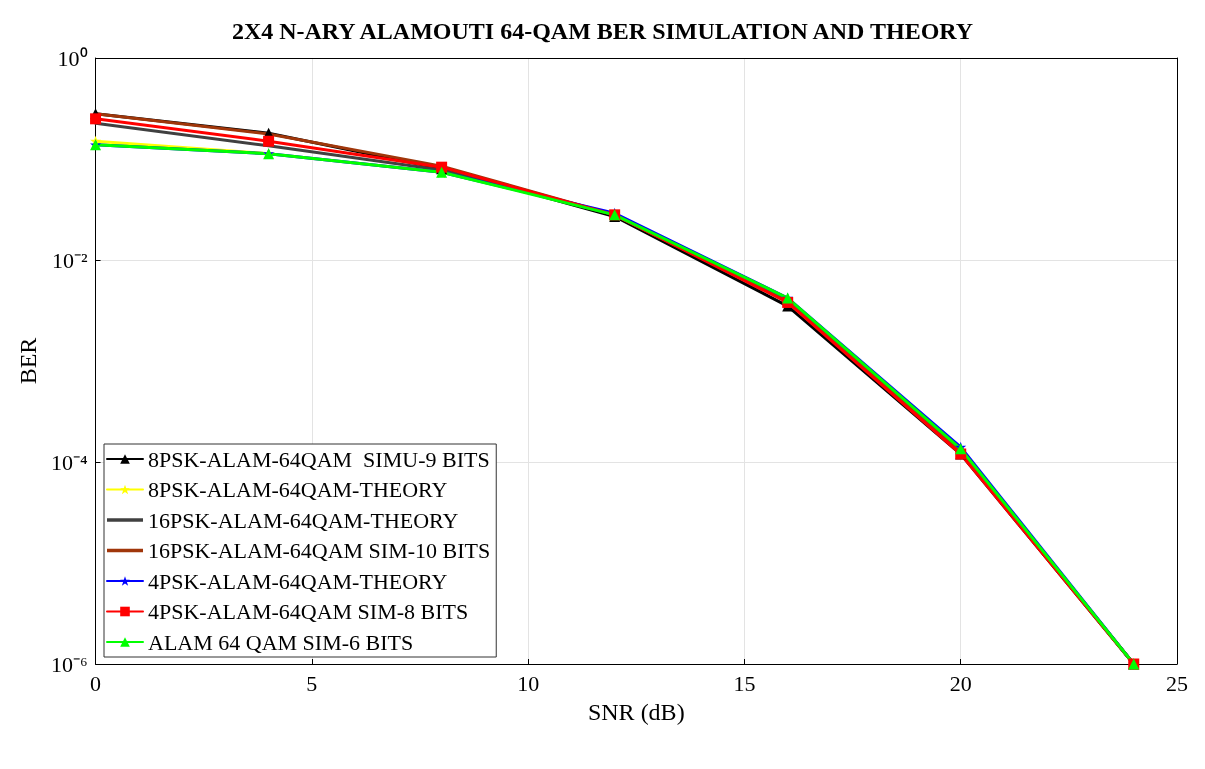 This screenshot has height=769, width=1205. Describe the element at coordinates (28, 361) in the screenshot. I see `y-axis-title: BER` at that location.